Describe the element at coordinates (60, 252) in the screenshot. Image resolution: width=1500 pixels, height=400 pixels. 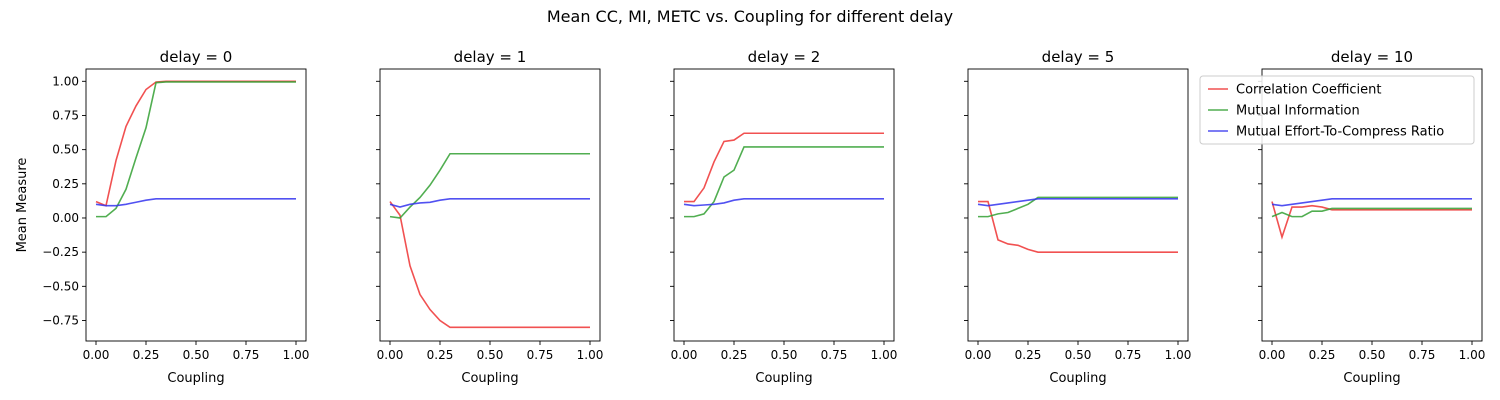
I see `y-tick-label: −0.25` at that location.